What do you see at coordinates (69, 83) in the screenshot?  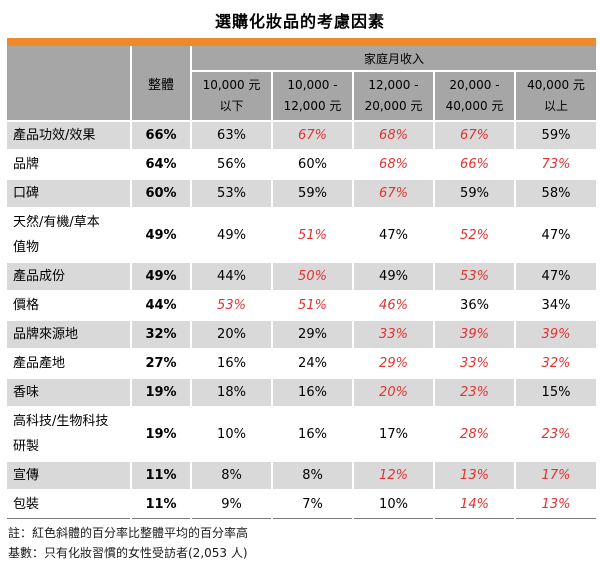 I see `corner-cell` at bounding box center [69, 83].